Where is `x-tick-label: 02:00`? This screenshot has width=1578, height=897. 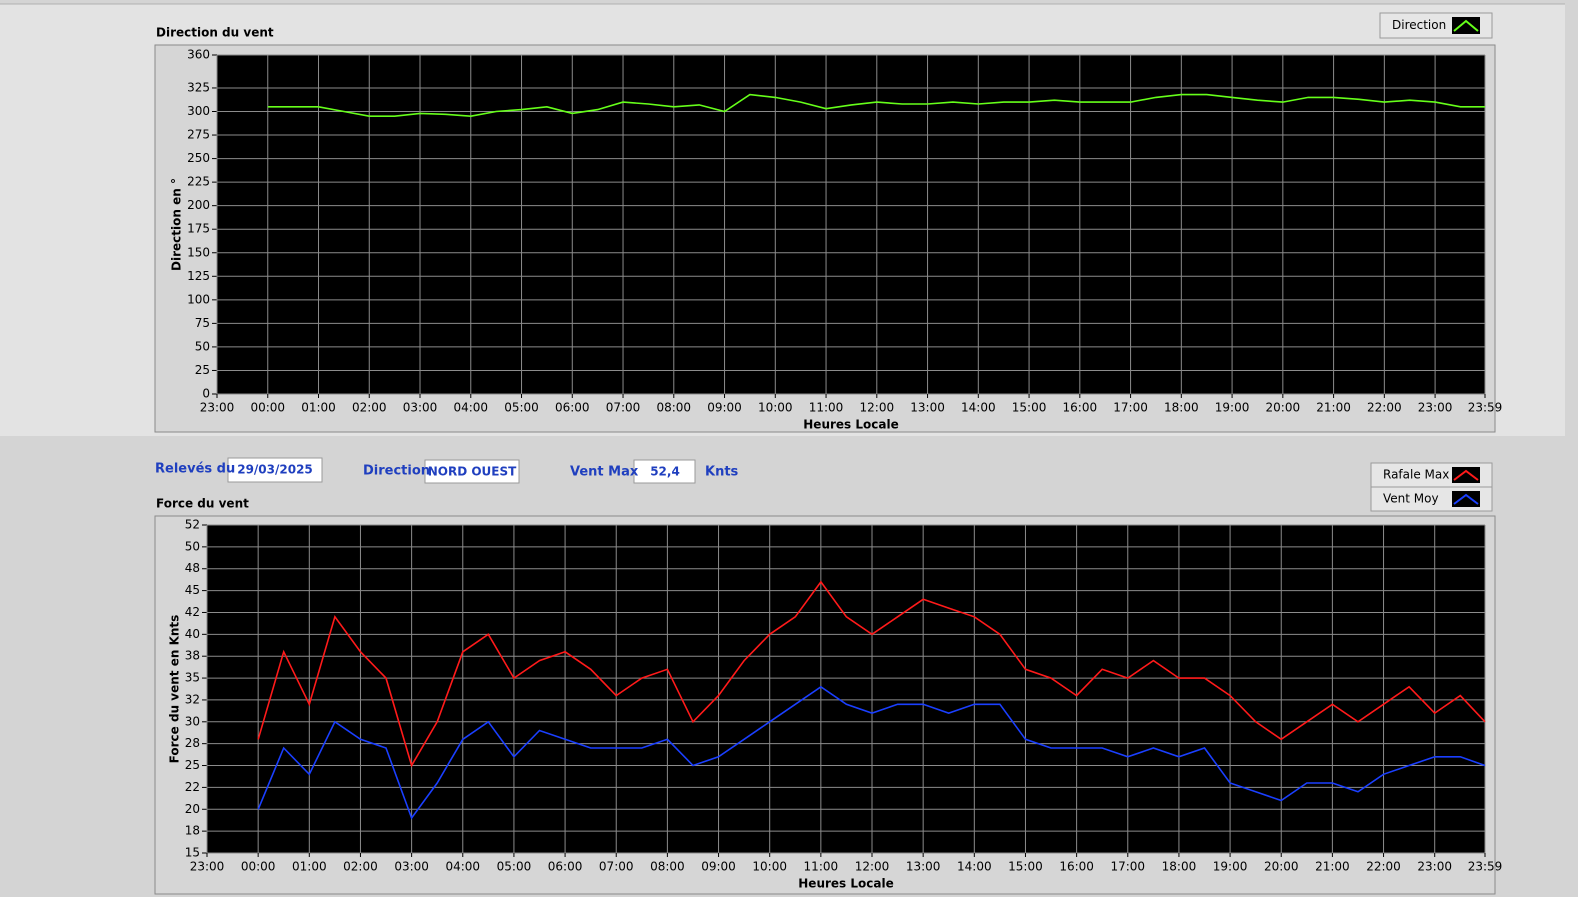 x-tick-label: 02:00 is located at coordinates (360, 867).